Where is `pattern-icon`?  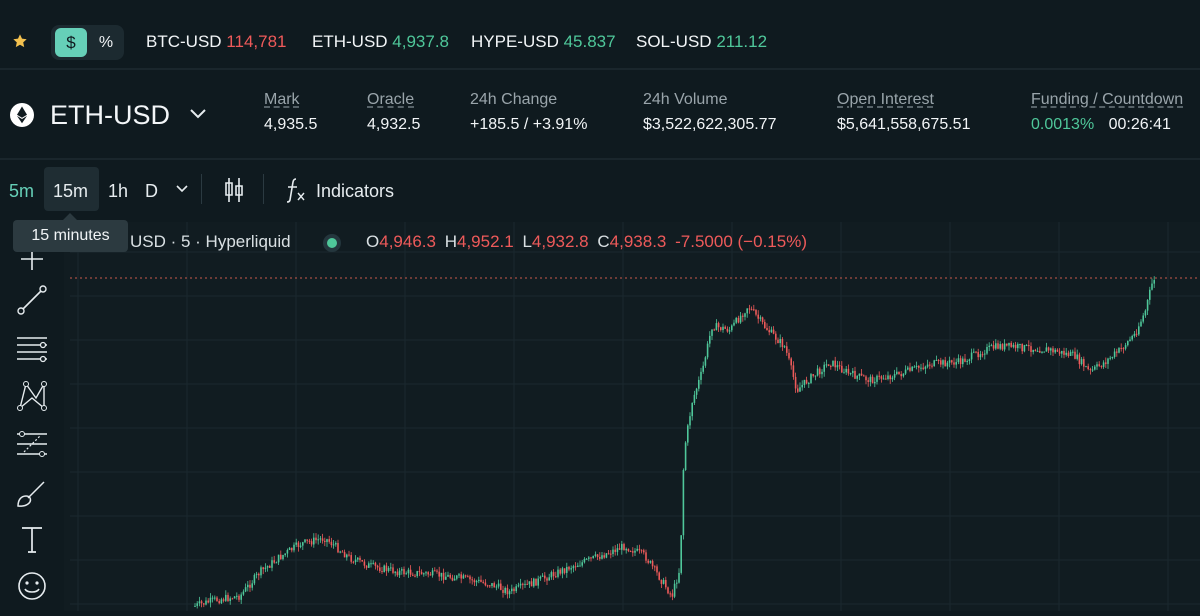
pattern-icon is located at coordinates (32, 396).